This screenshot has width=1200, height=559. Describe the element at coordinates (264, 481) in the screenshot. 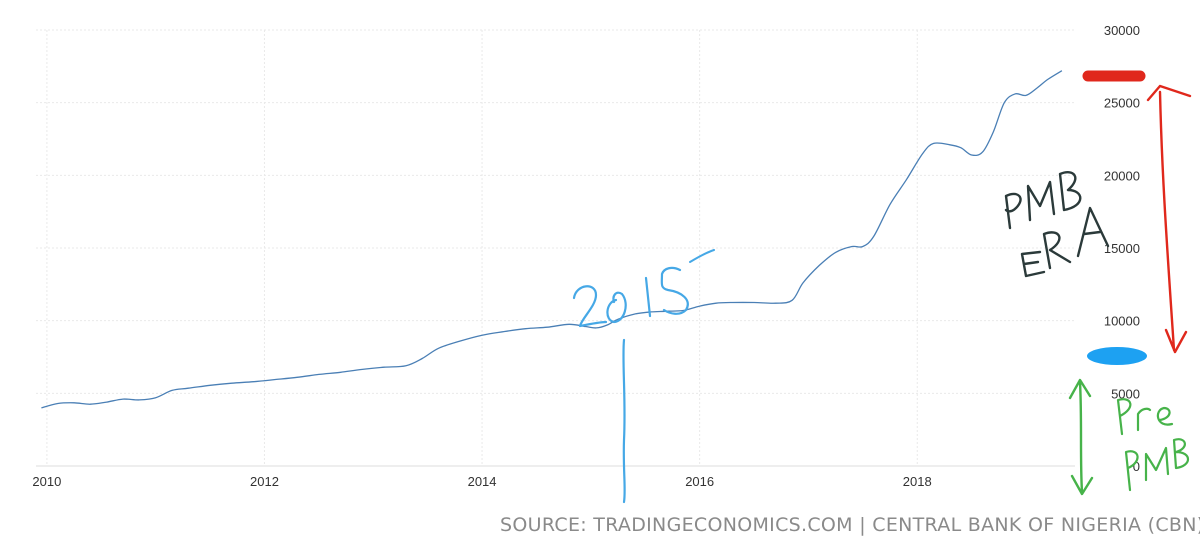

I see `x-tick-label: 2012` at that location.